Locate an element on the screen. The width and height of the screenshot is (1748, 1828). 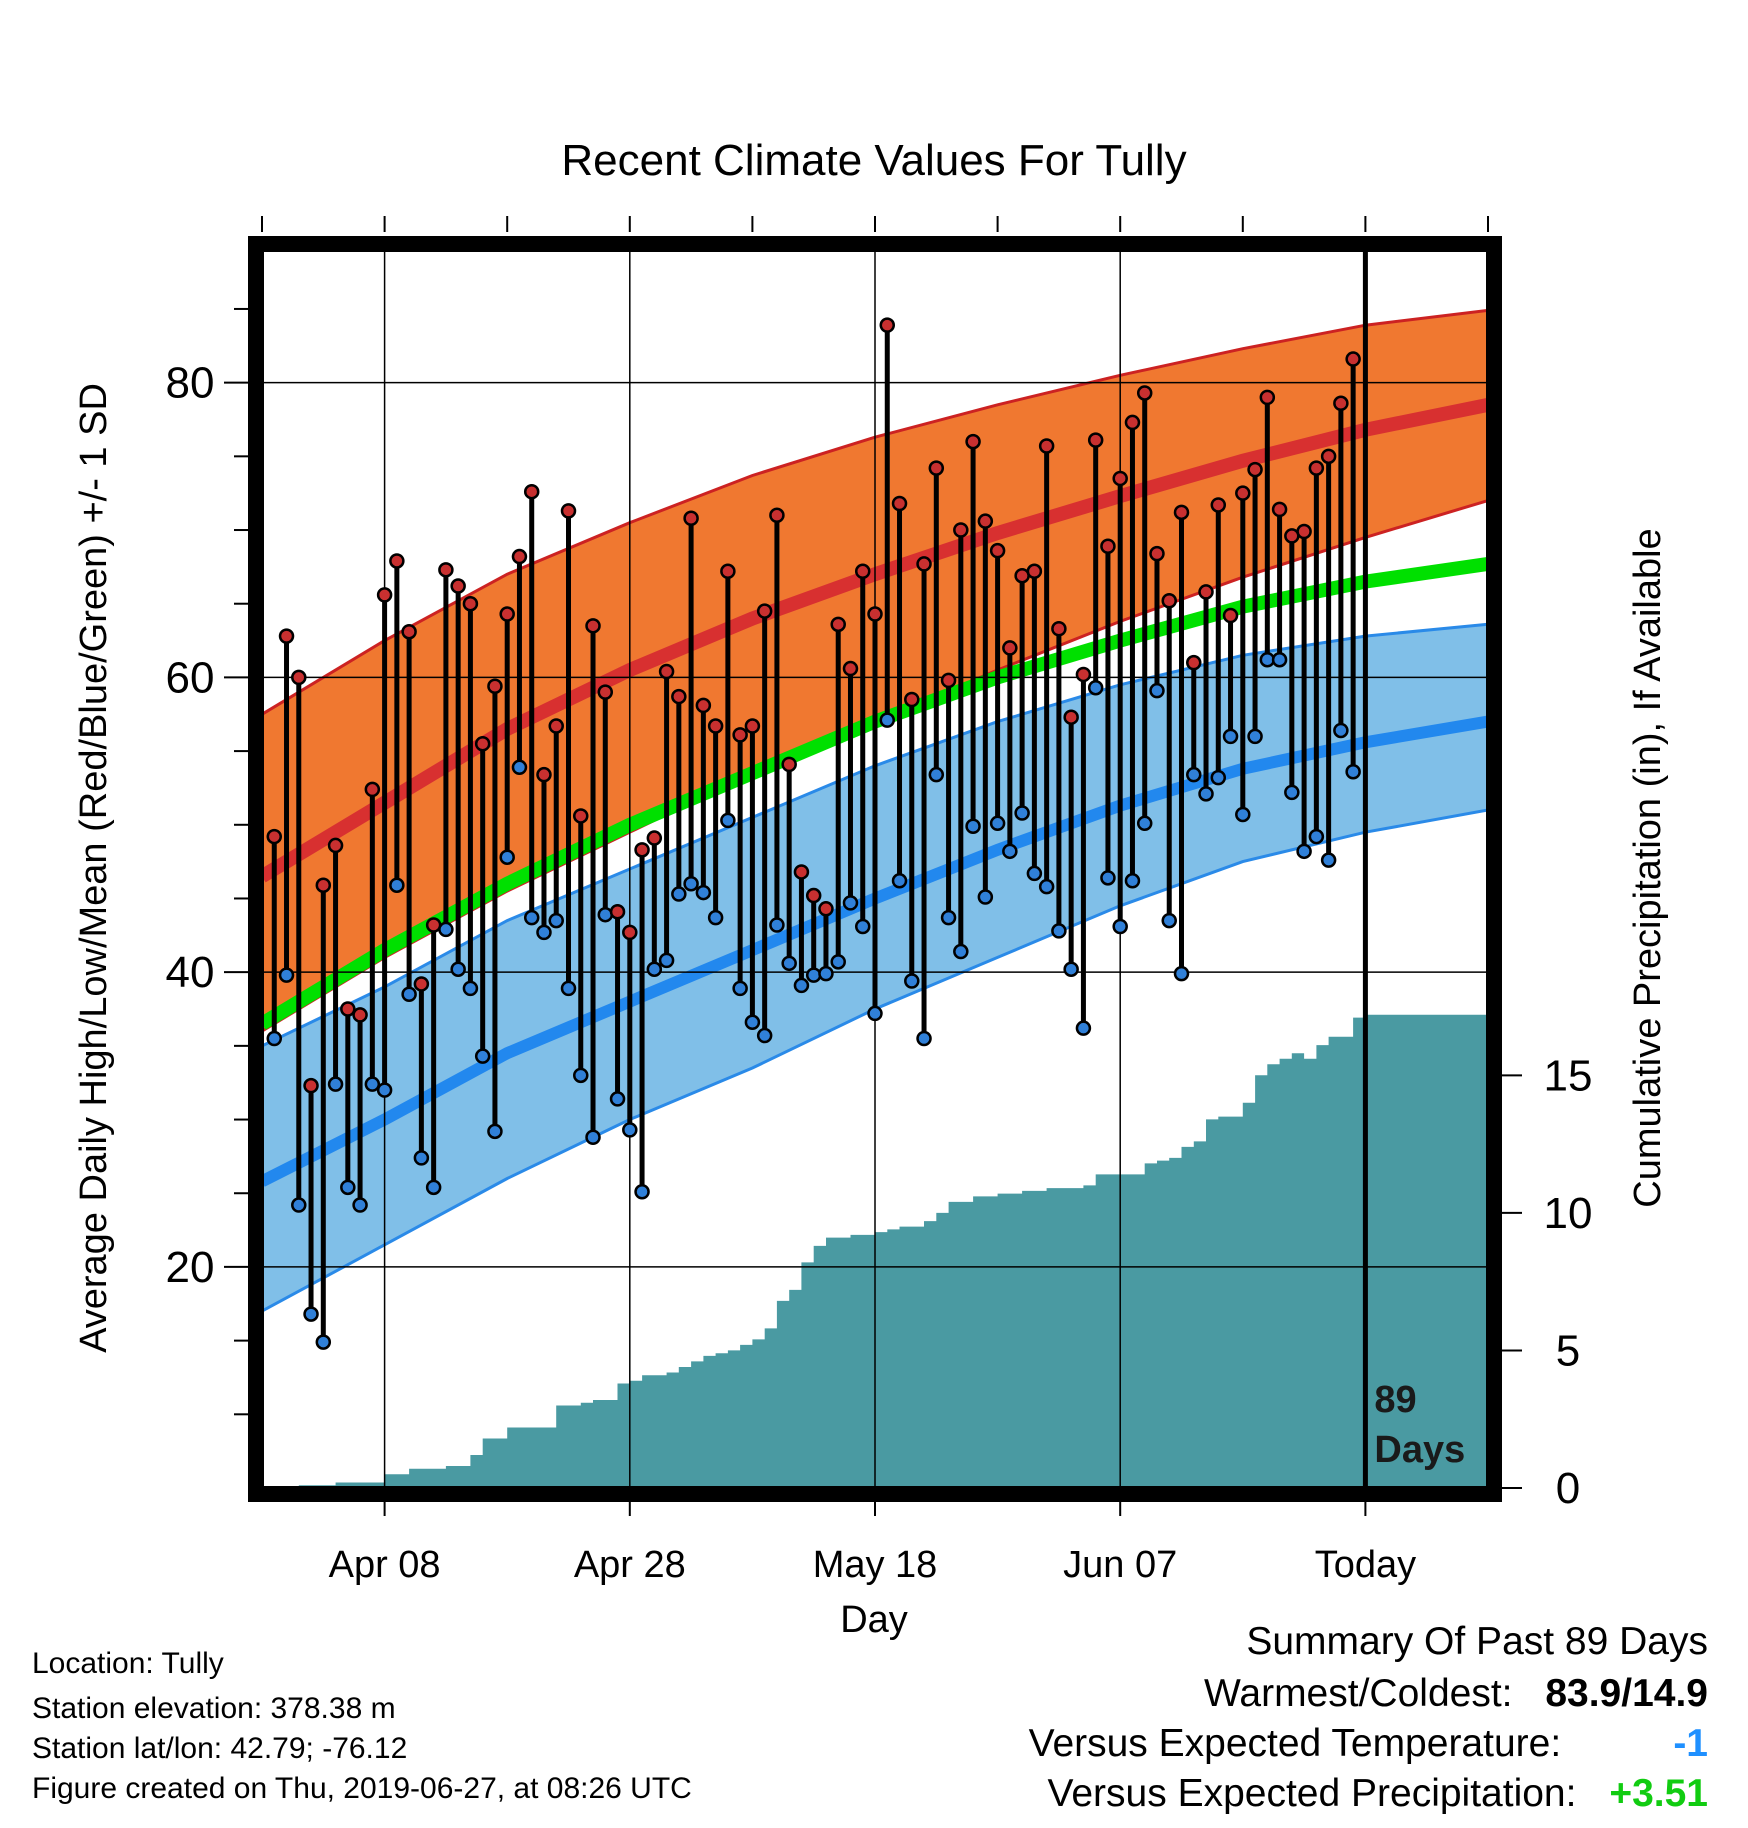
y-tick-label: 60 is located at coordinates (190, 677).